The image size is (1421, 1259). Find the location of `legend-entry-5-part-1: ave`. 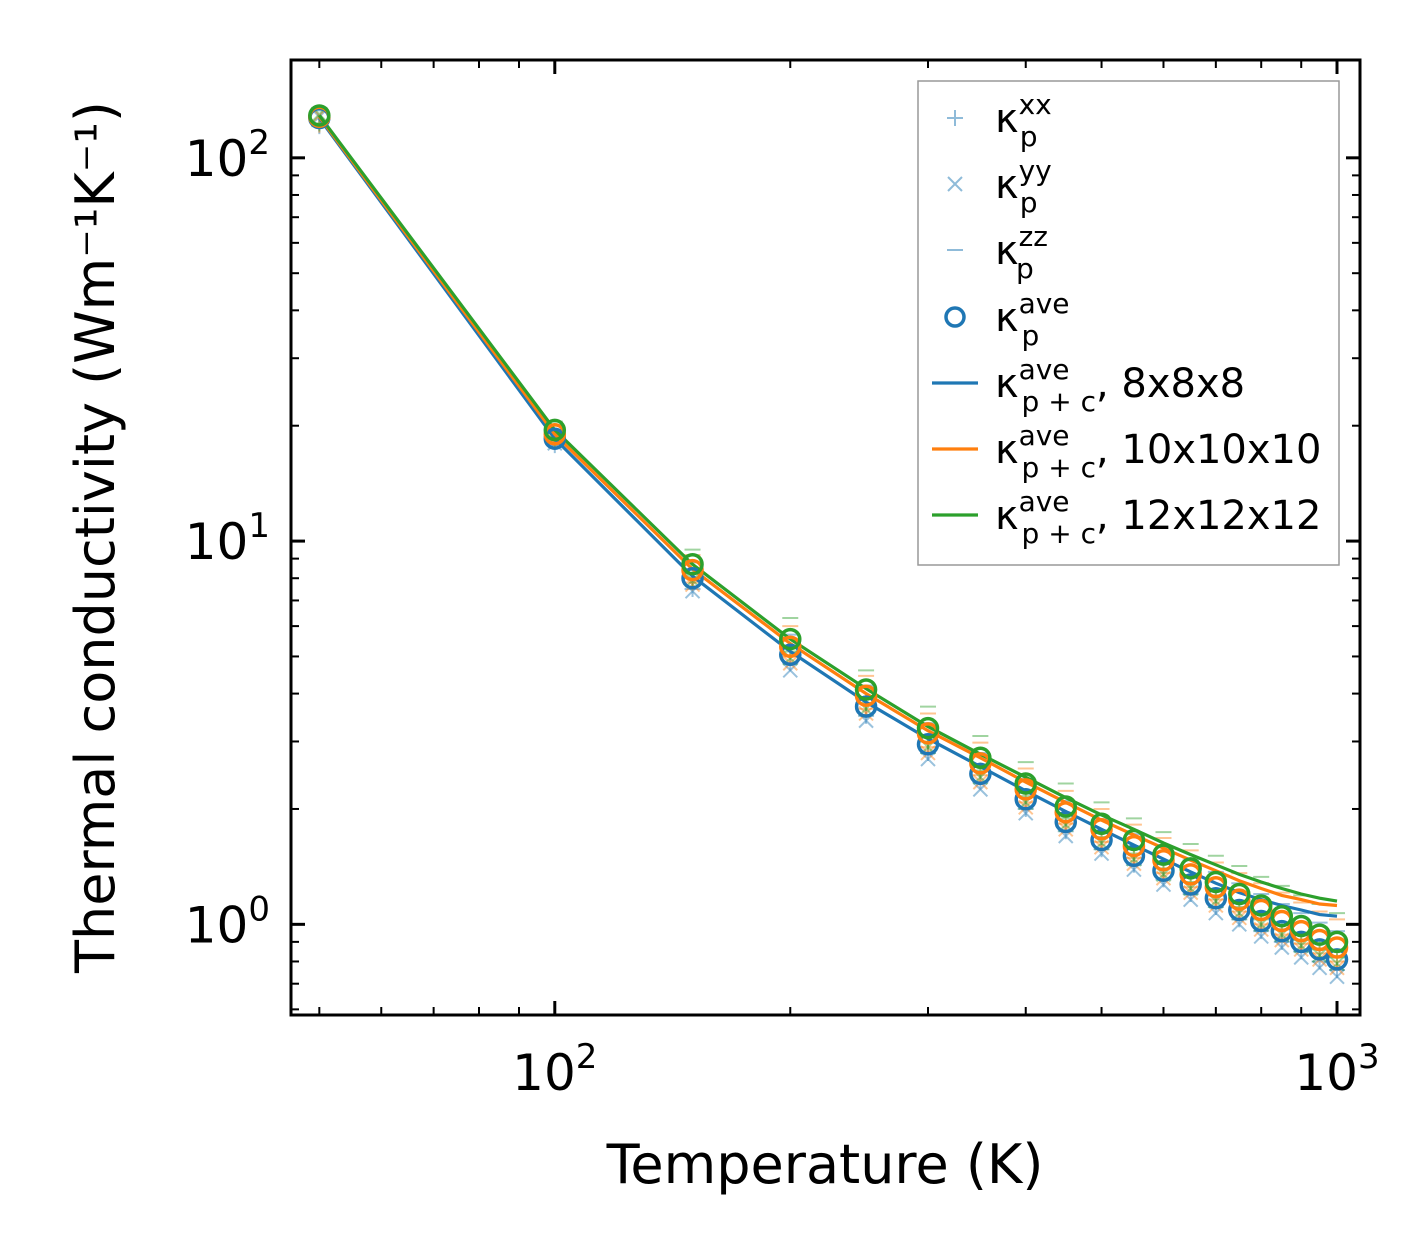

legend-entry-5-part-1: ave is located at coordinates (1044, 435).